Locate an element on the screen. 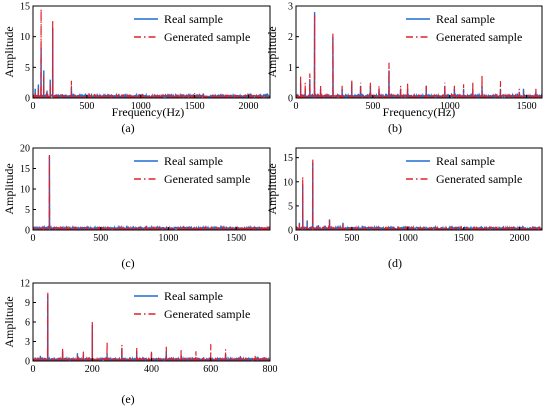 This screenshot has width=550, height=409. panel-caption: (d) is located at coordinates (395, 263).